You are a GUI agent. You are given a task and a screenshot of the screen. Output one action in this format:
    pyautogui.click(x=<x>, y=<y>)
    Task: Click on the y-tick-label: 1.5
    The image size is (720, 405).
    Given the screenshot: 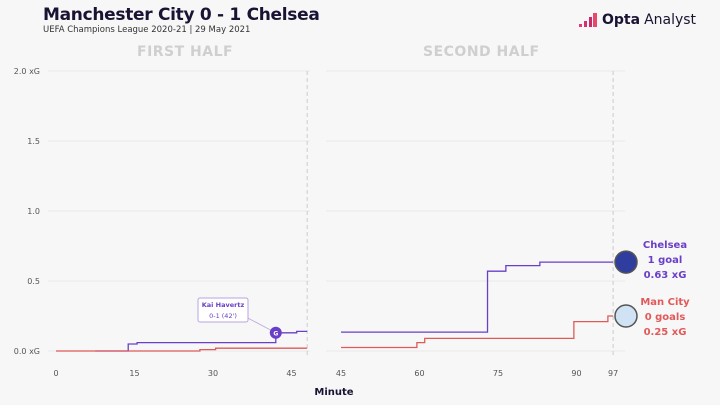 What is the action you would take?
    pyautogui.click(x=33, y=141)
    